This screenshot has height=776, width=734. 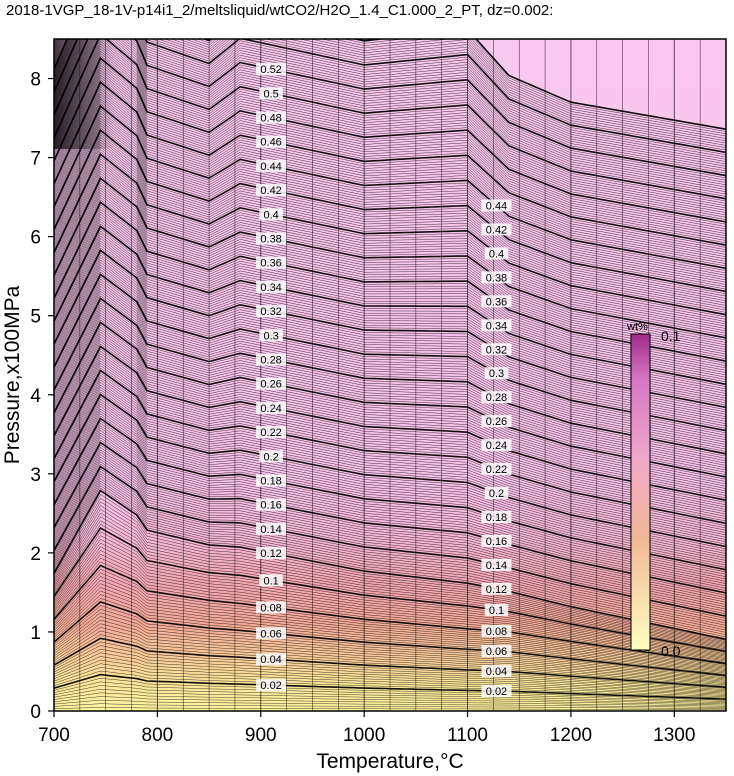 I want to click on contour-label: 0.18, so click(x=496, y=518).